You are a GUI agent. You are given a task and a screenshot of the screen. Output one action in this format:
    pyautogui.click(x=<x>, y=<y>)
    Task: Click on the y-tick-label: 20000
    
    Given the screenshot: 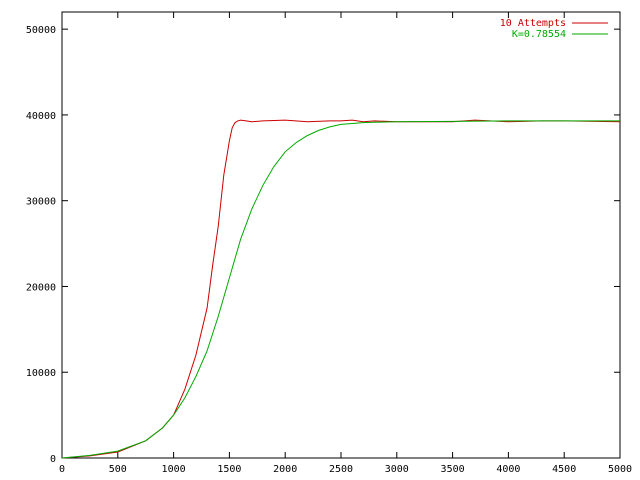 What is the action you would take?
    pyautogui.click(x=41, y=287)
    